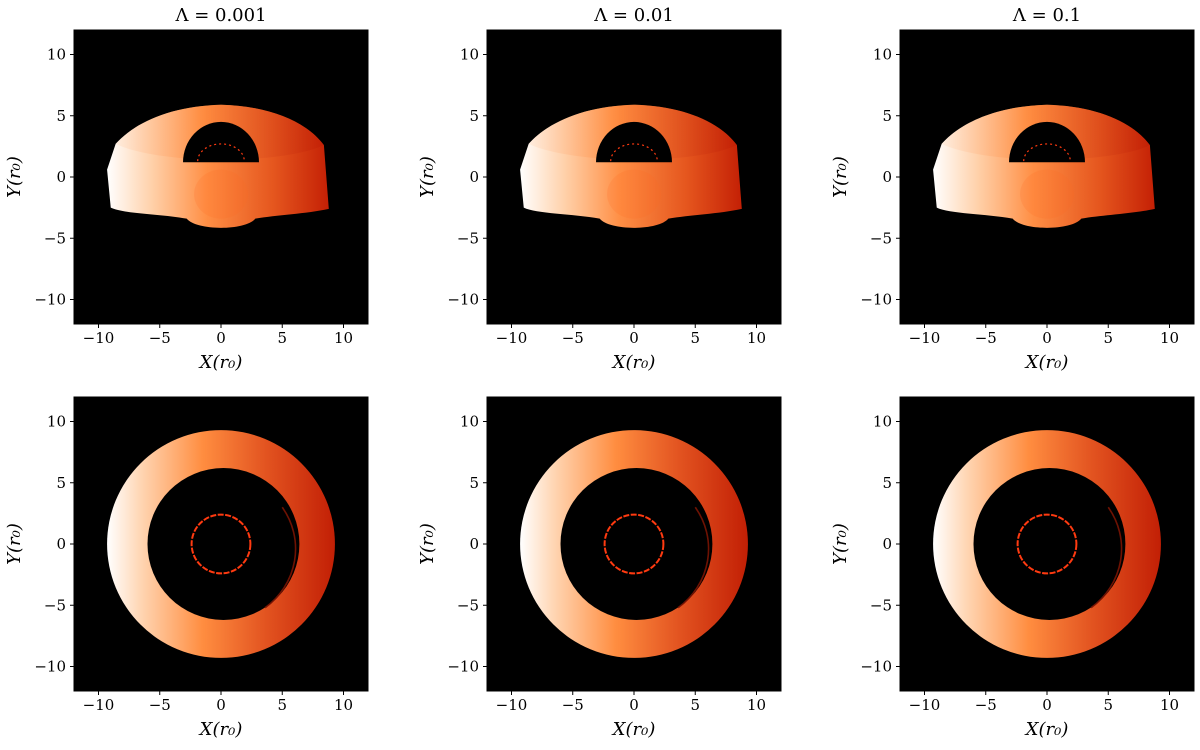 The width and height of the screenshot is (1200, 750). Describe the element at coordinates (633, 15) in the screenshot. I see `column-title: Λ = 0.01` at that location.